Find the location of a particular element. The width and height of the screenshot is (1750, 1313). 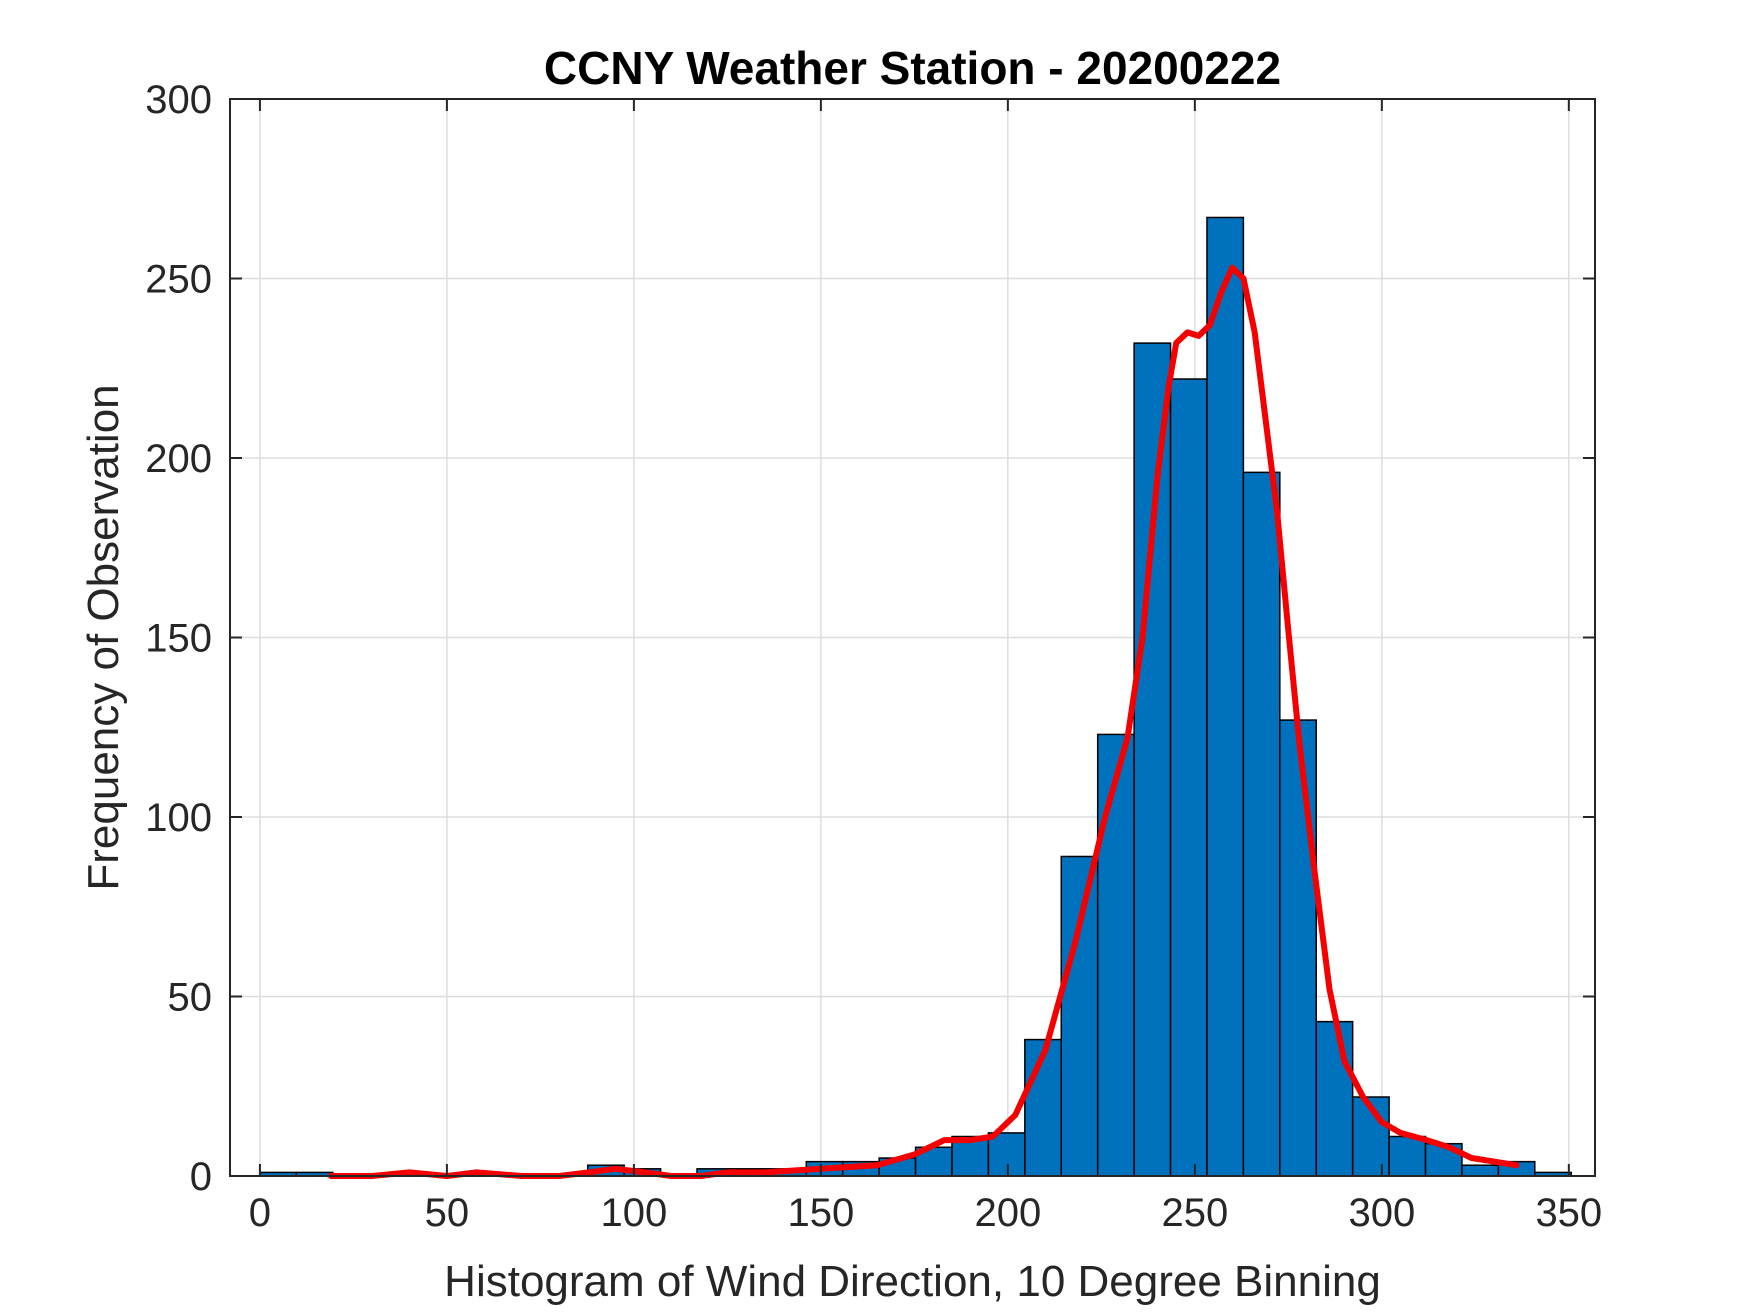

x-tick-label: 150 is located at coordinates (821, 1213).